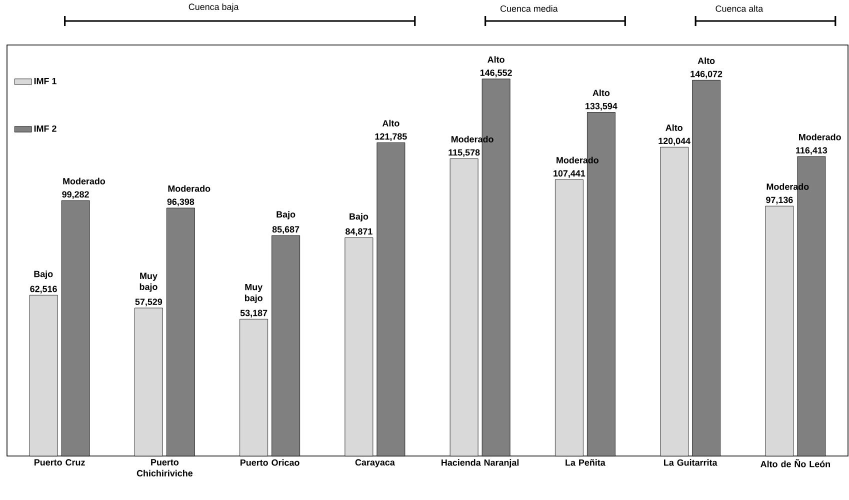 The image size is (849, 500). I want to click on text: Cuenca media, so click(529, 8).